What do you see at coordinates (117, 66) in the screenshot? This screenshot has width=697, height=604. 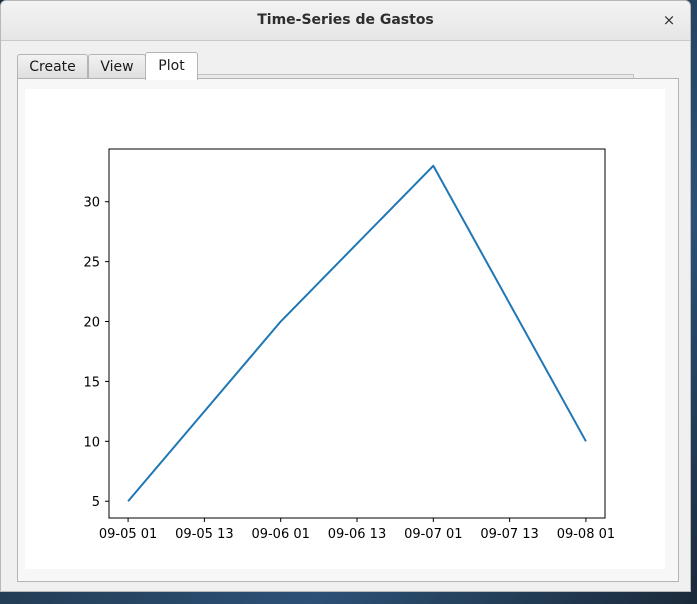 I see `tab-view: View` at bounding box center [117, 66].